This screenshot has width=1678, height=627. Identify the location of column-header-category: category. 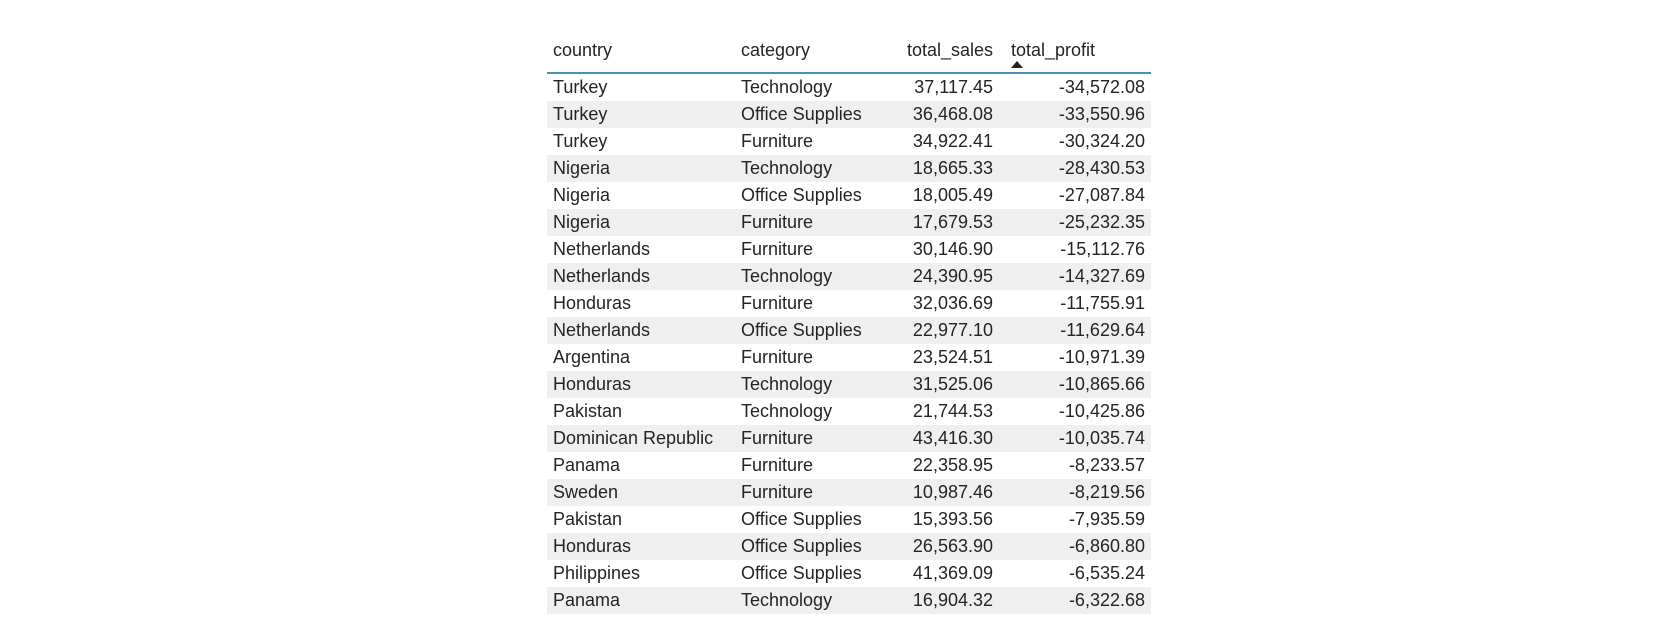
(776, 50).